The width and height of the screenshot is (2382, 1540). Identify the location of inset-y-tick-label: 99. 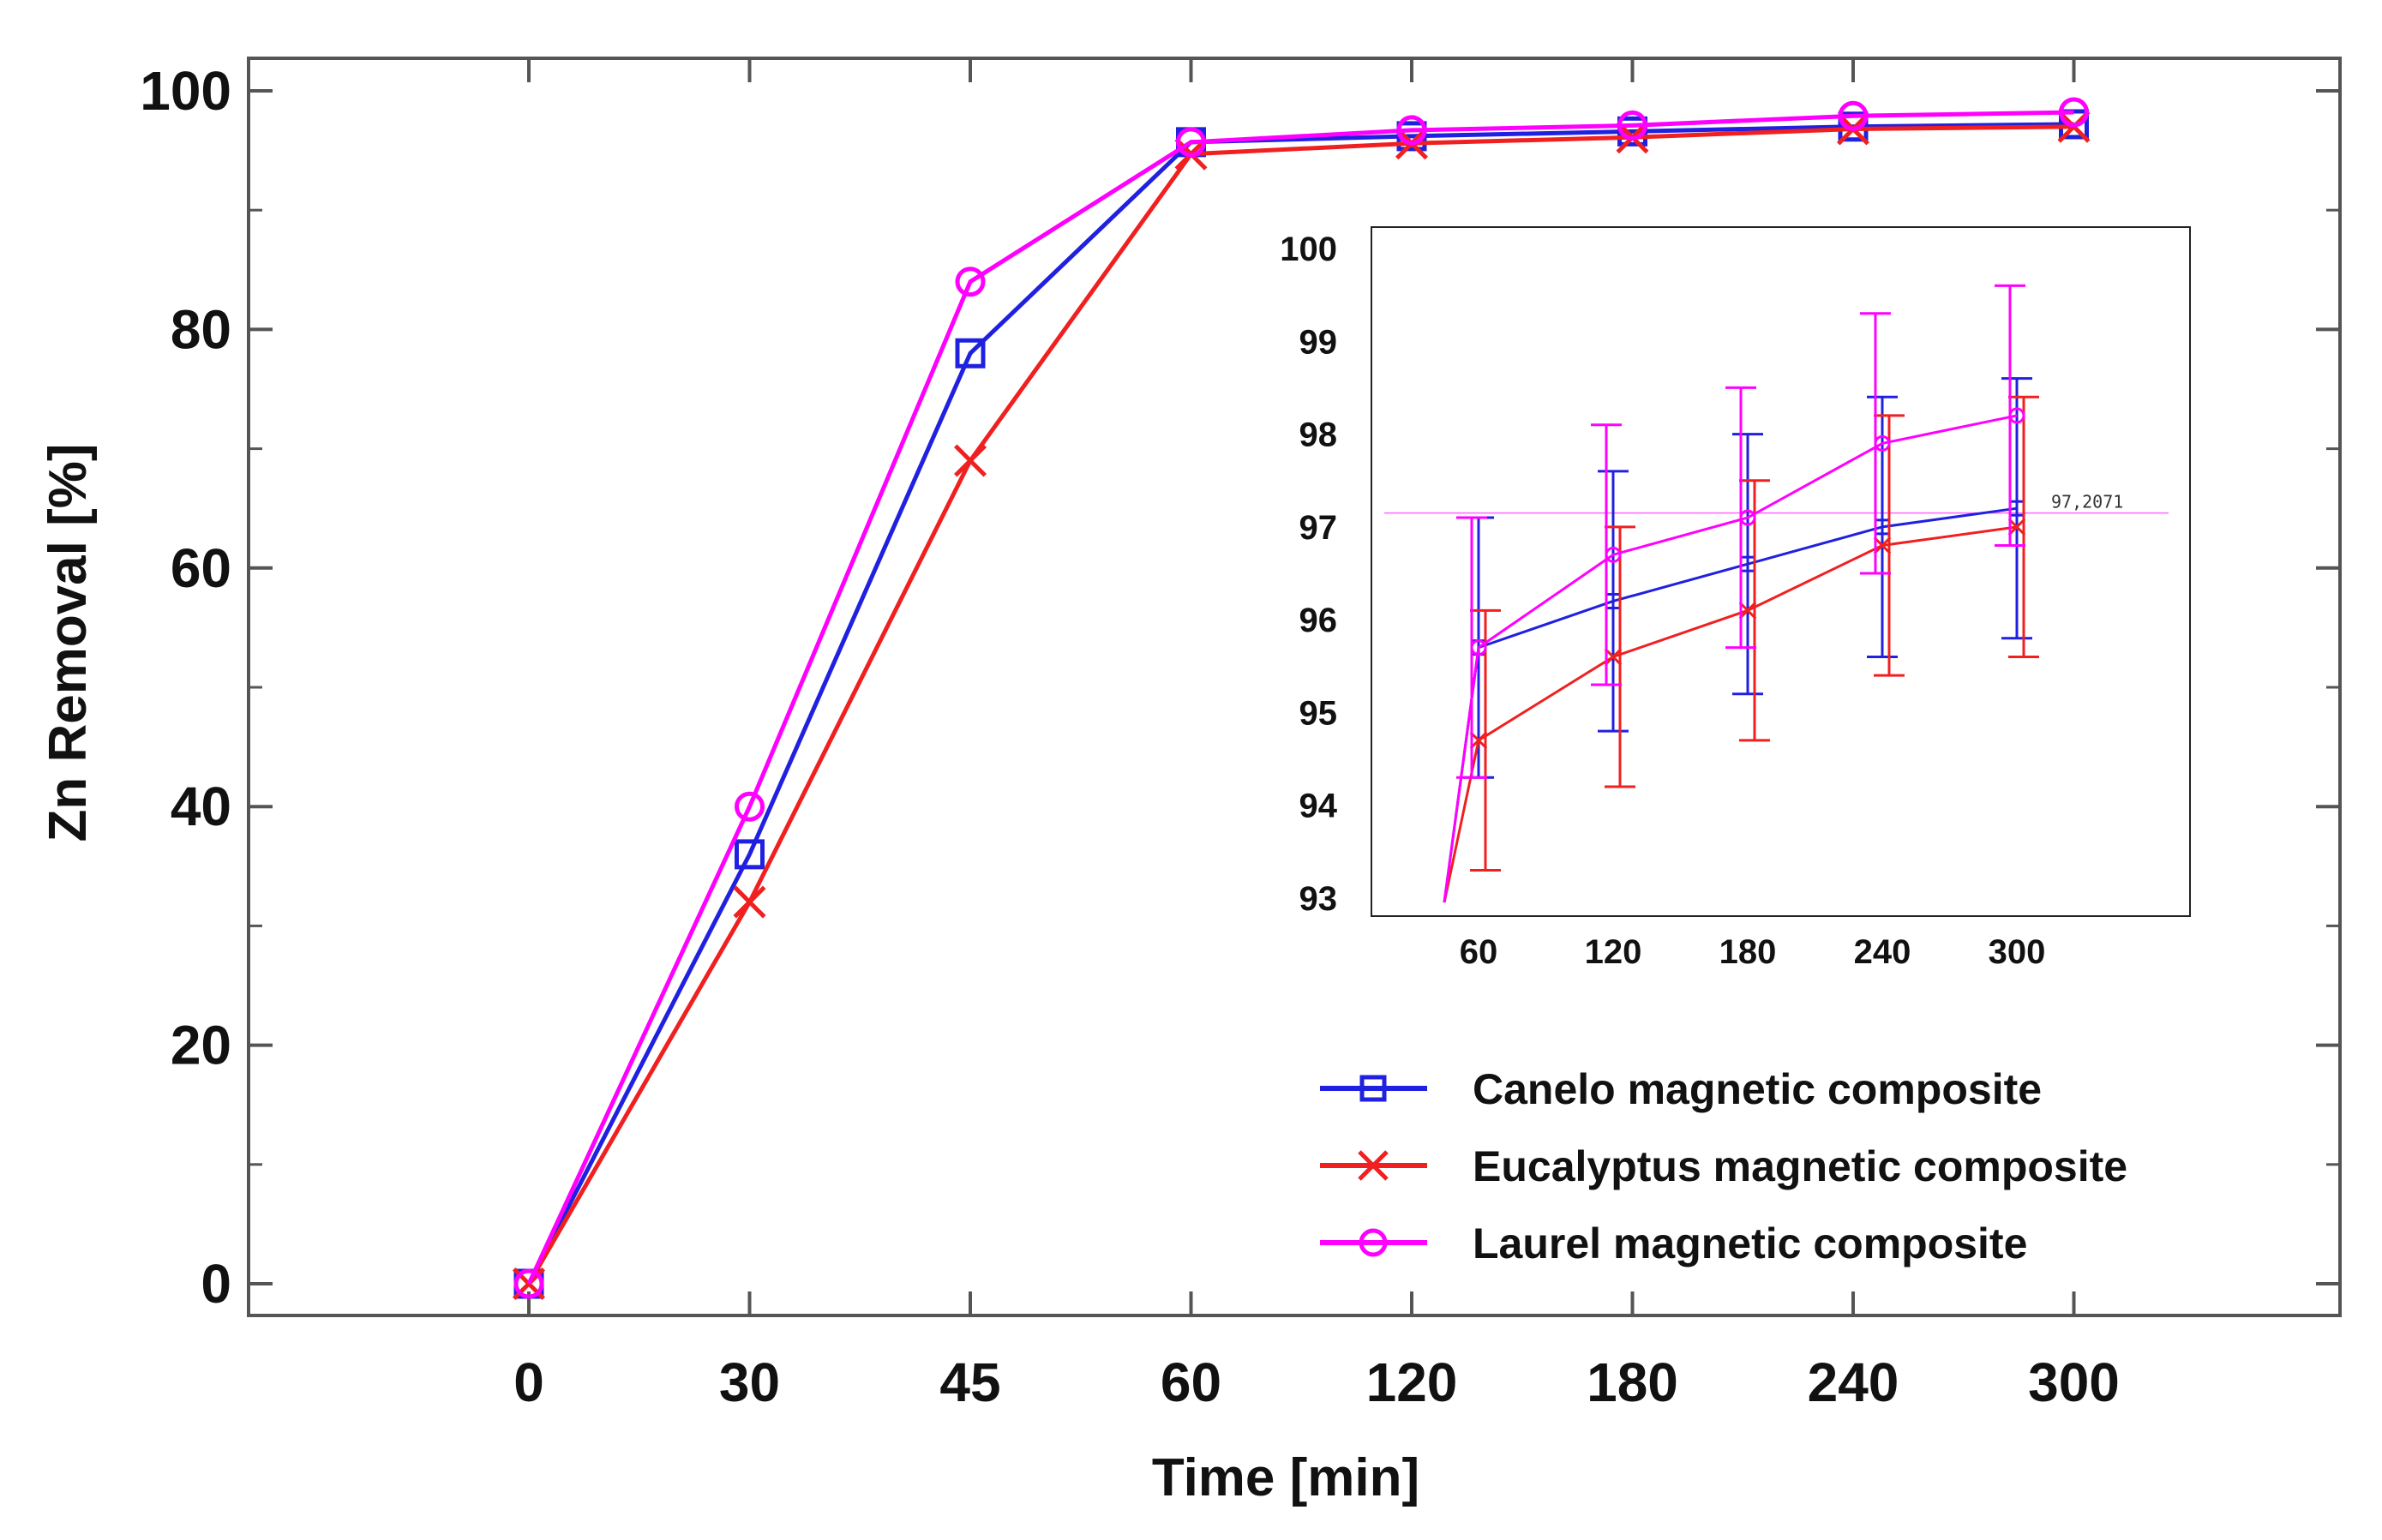
(1318, 342).